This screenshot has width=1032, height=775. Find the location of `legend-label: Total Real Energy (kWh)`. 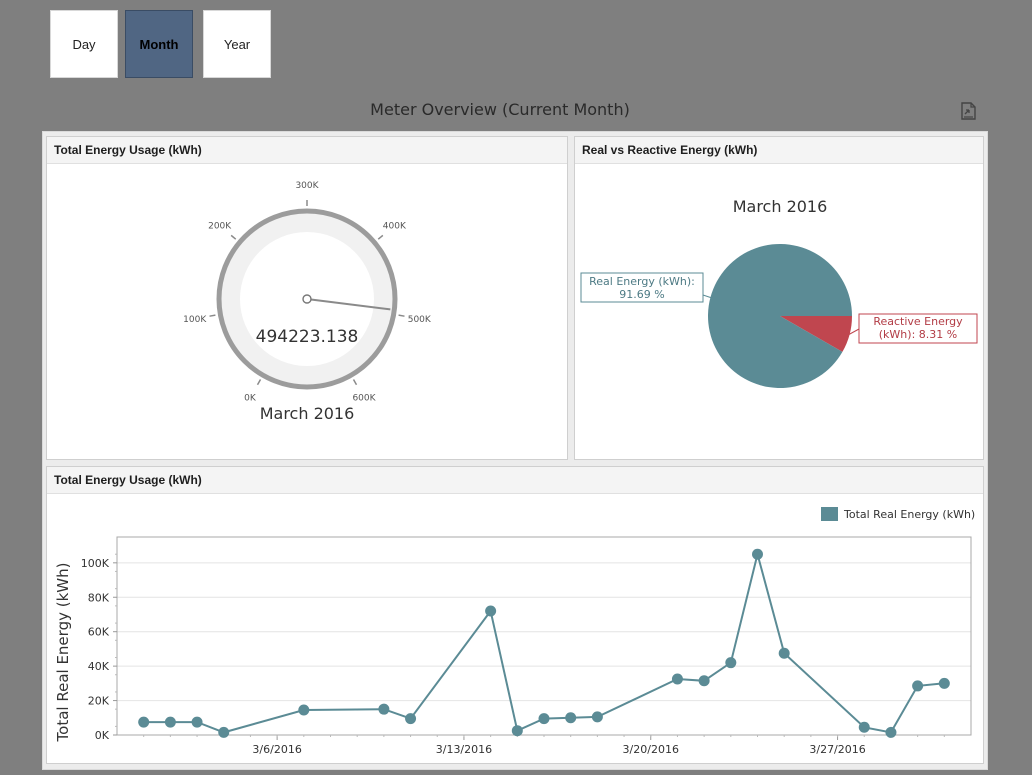

legend-label: Total Real Energy (kWh) is located at coordinates (909, 514).